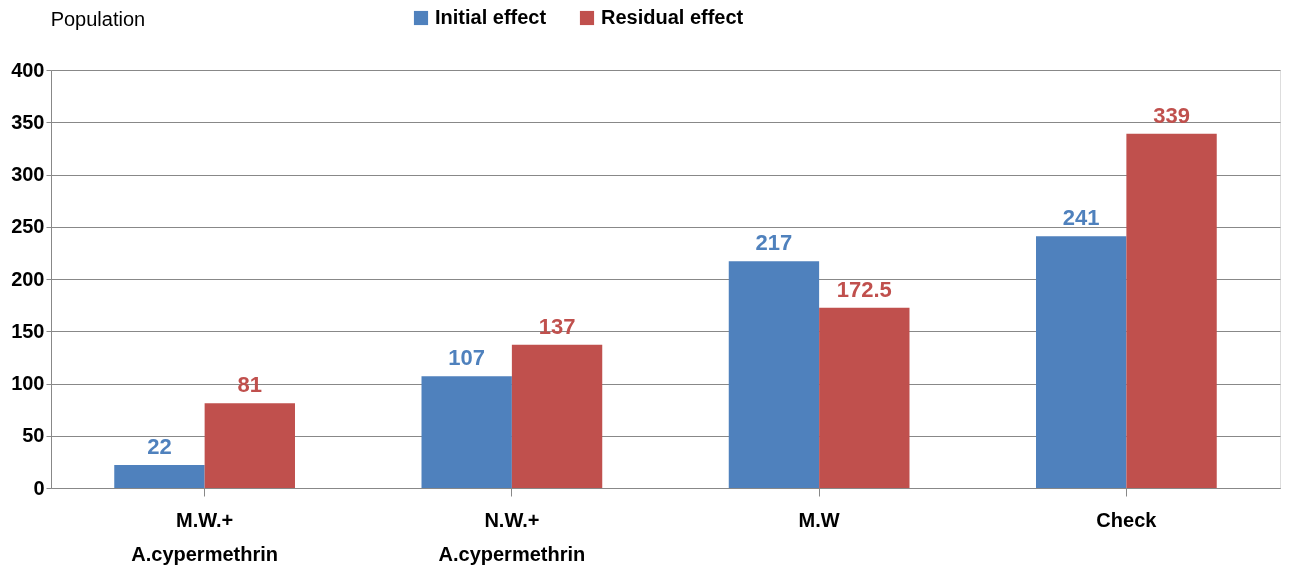 The image size is (1300, 569). I want to click on y-tick-label: 0, so click(39, 487).